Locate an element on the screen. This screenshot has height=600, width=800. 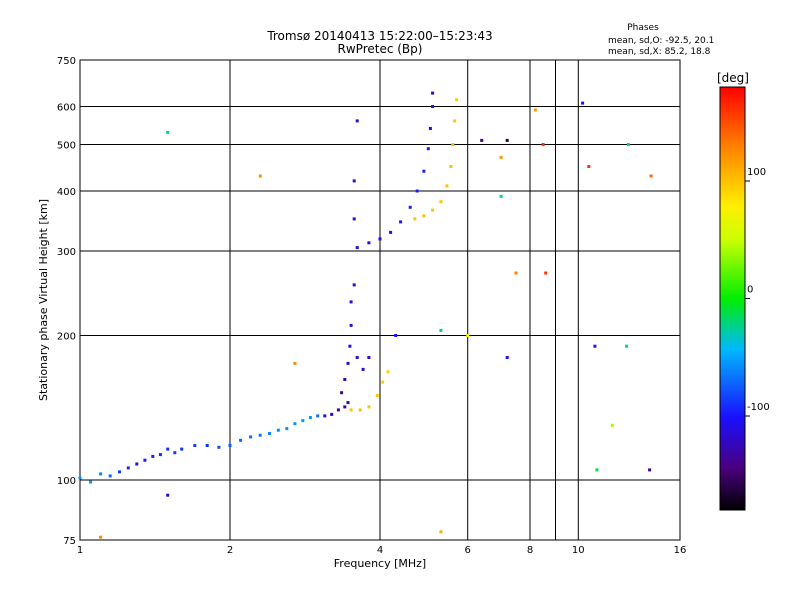
x-tick-label: 16 is located at coordinates (680, 550).